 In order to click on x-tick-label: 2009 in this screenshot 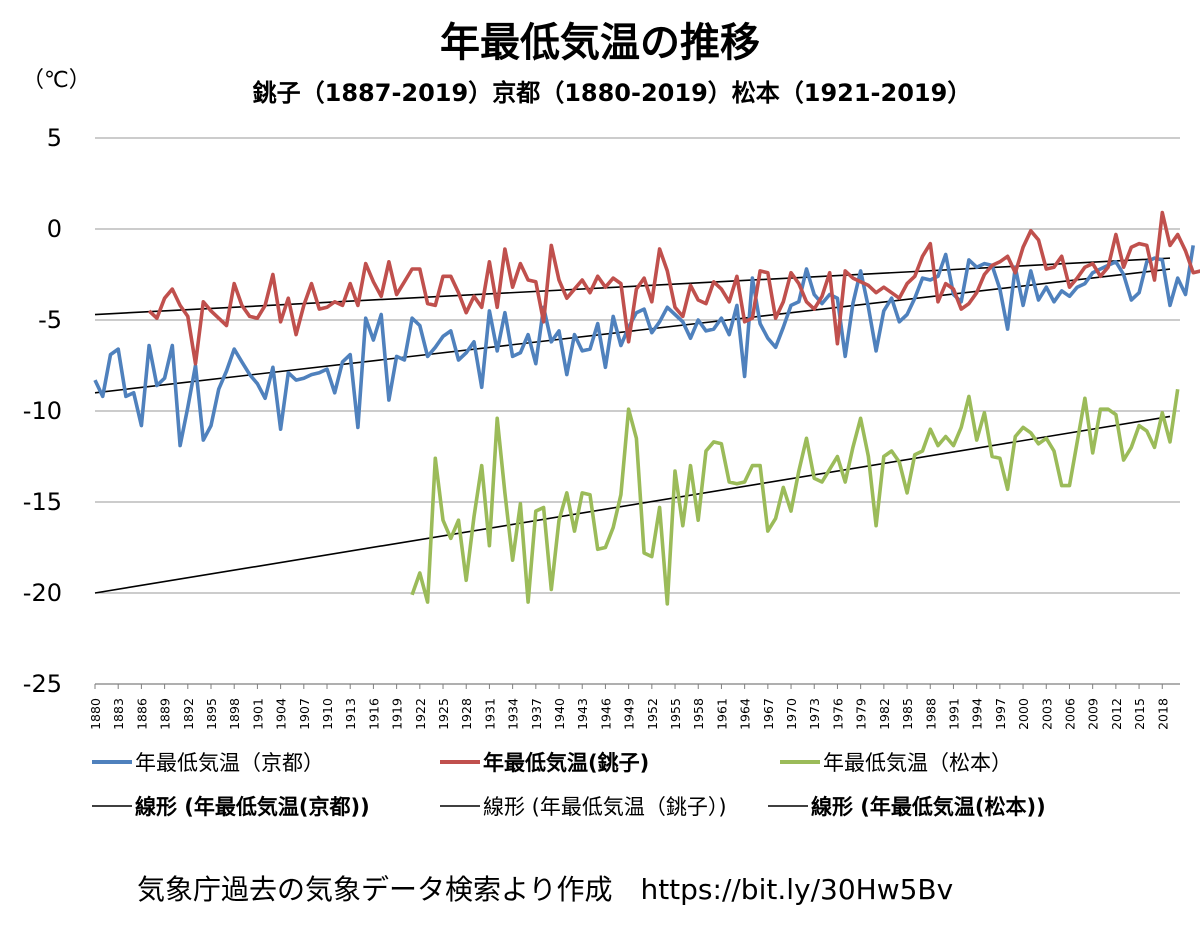, I will do `click(1093, 714)`.